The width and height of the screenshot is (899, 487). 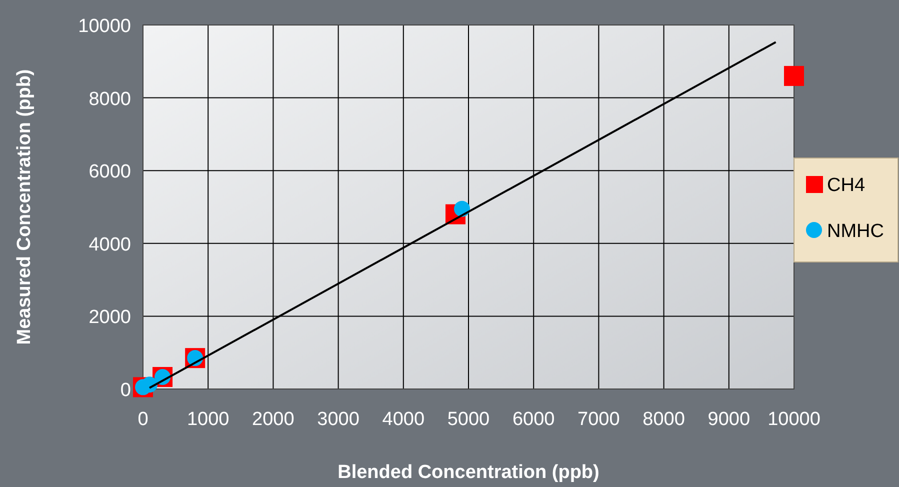 What do you see at coordinates (109, 245) in the screenshot?
I see `y-tick-label: 4000` at bounding box center [109, 245].